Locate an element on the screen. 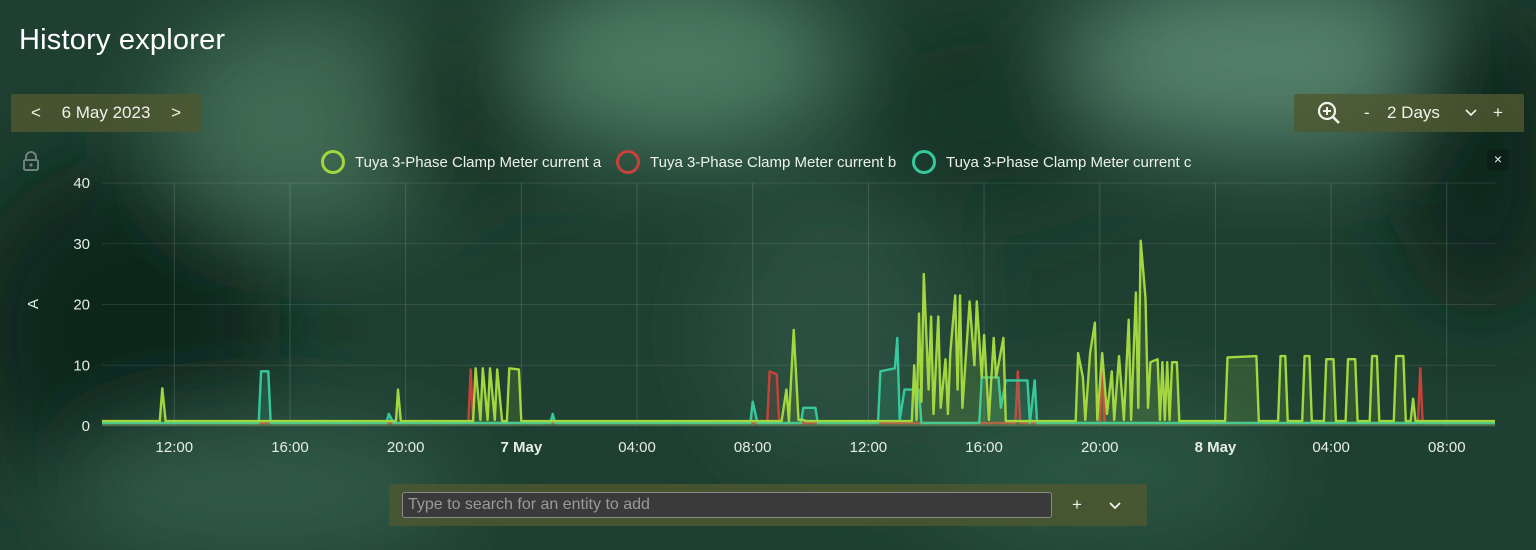 The width and height of the screenshot is (1536, 550). current-date: 6 May 2023 is located at coordinates (106, 112).